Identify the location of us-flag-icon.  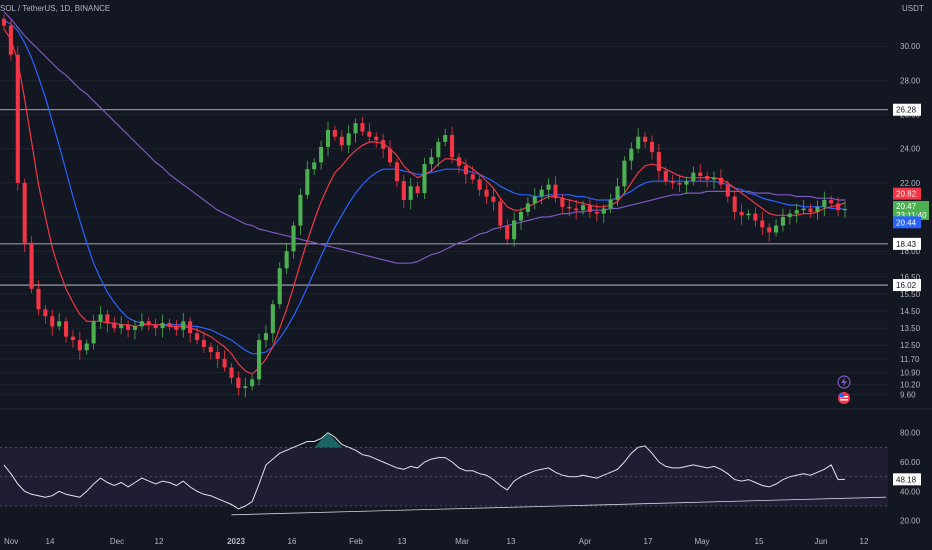
(844, 398).